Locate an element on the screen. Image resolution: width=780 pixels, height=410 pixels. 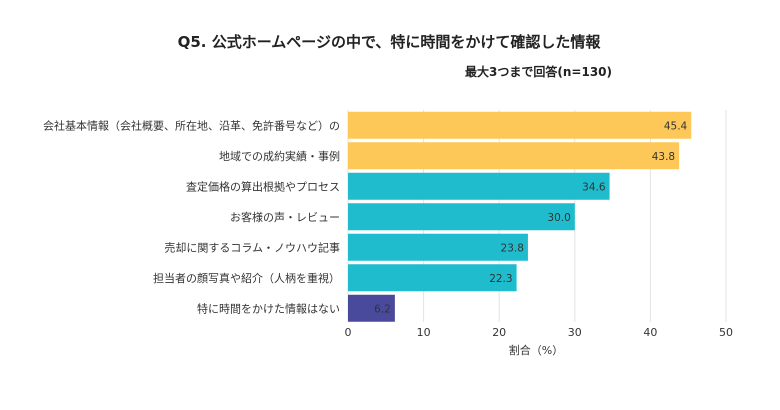
category-label: お客様の声・レビュー is located at coordinates (285, 217).